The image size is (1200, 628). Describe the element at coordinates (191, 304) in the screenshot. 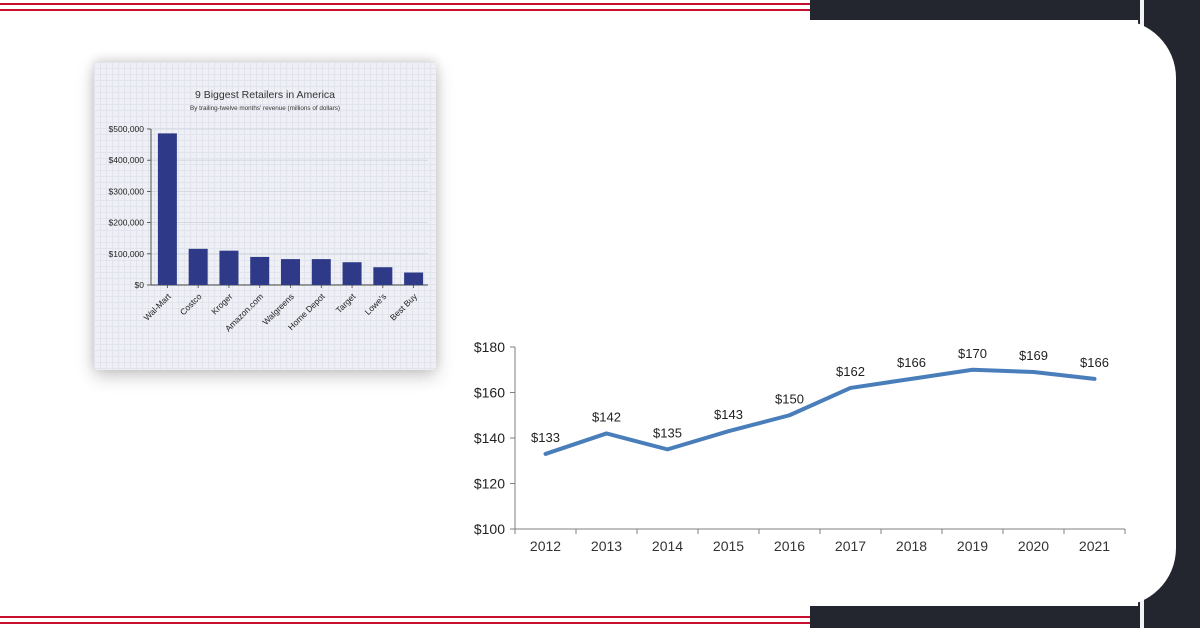

I see `bar-x-tick-label: Costco` at that location.